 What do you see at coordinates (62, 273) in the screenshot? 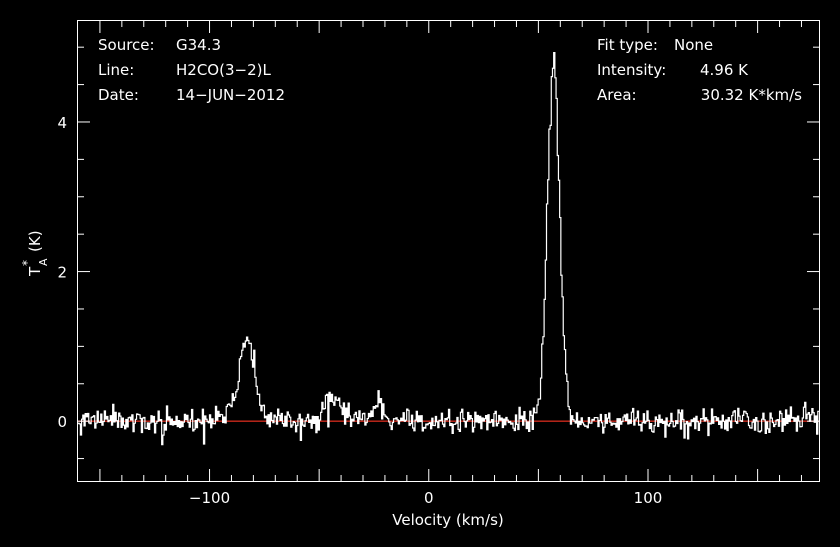
I see `y-tick-label: 2` at bounding box center [62, 273].